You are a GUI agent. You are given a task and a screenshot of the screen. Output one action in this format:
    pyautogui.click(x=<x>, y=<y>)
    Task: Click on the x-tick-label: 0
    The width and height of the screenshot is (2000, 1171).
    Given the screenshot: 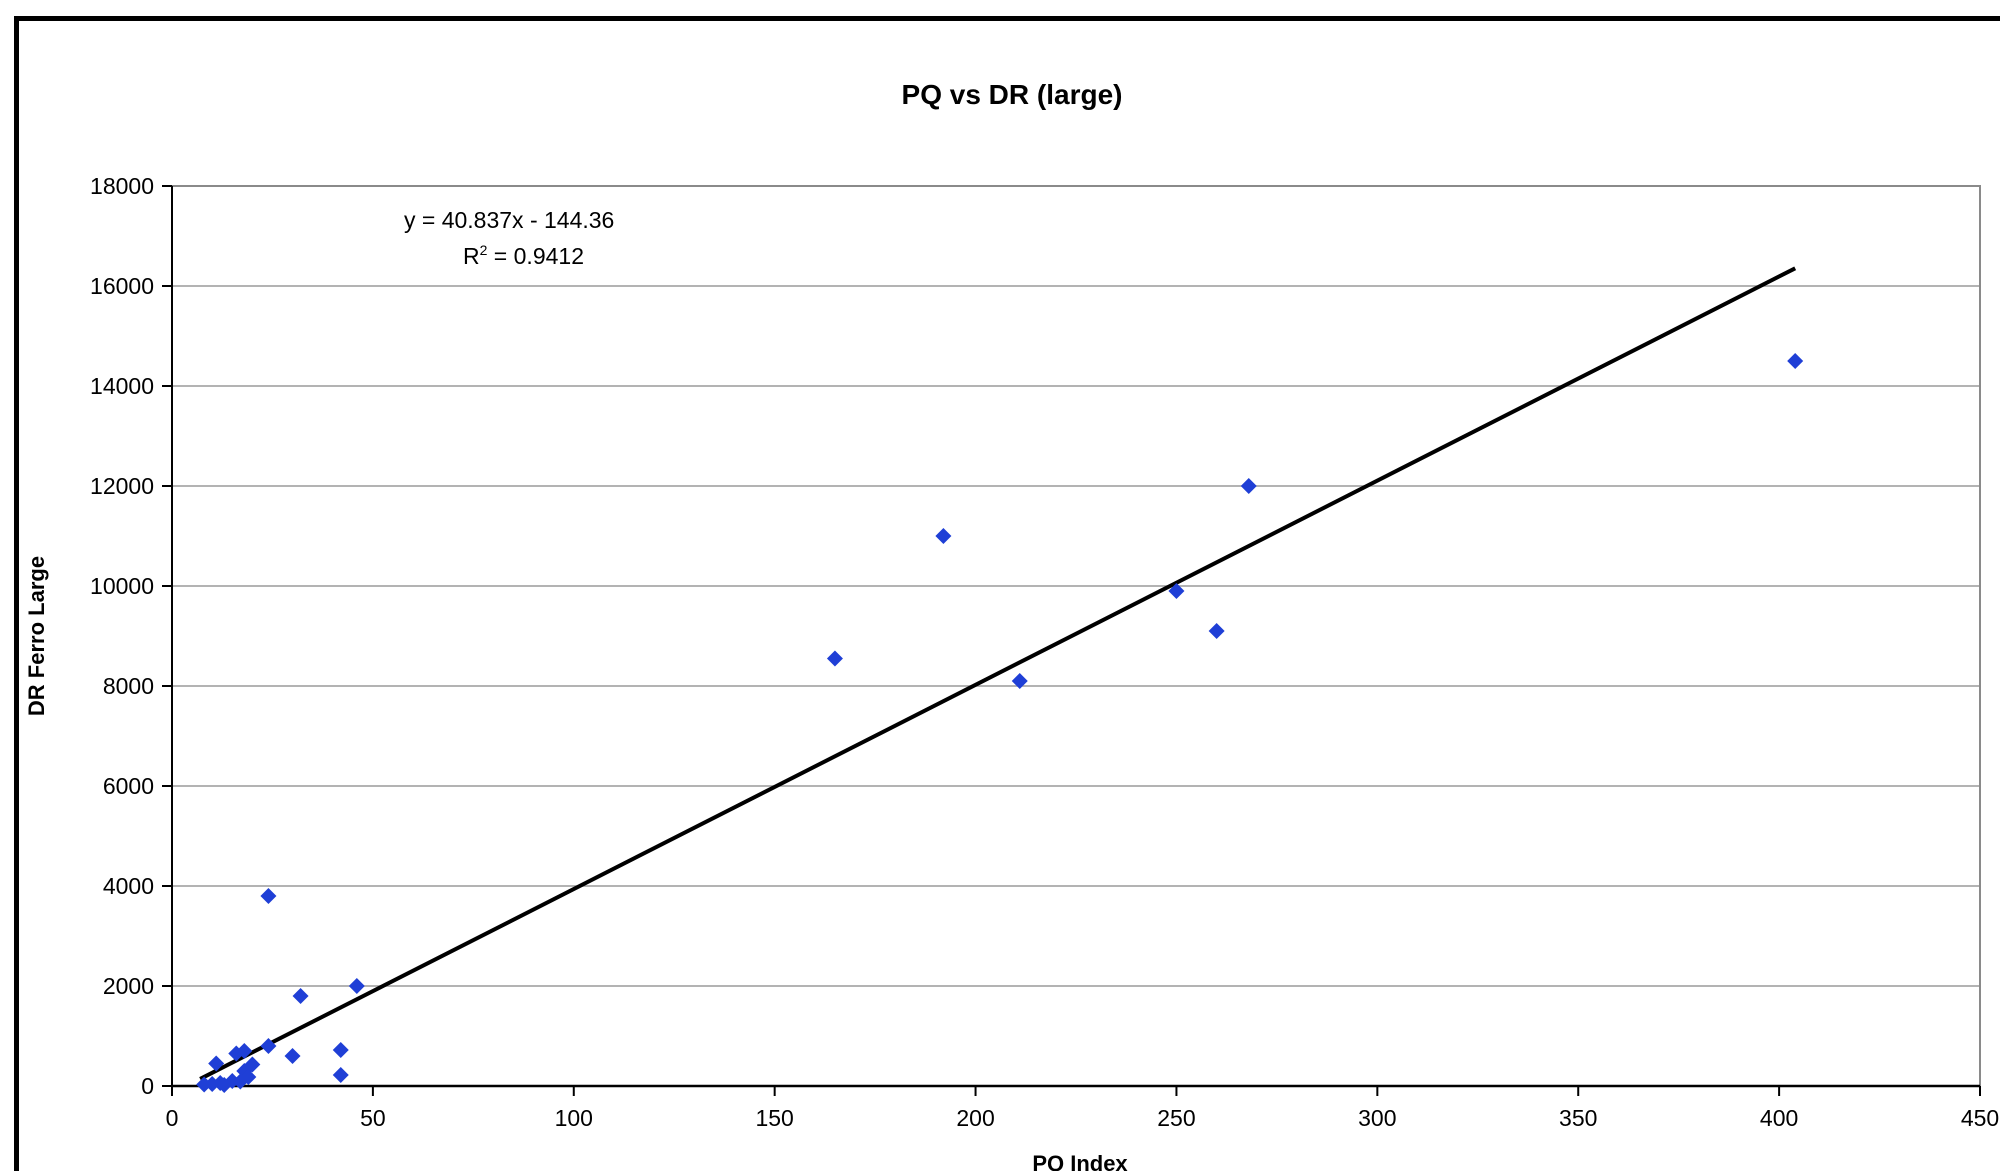 What is the action you would take?
    pyautogui.click(x=172, y=1118)
    